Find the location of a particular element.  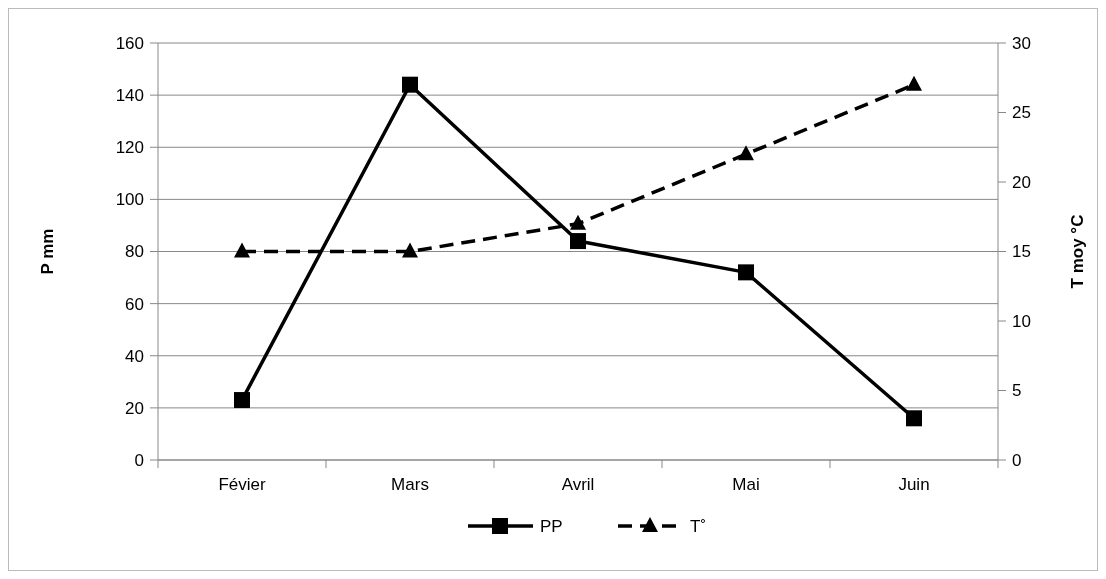

y2-tick-label: 30 is located at coordinates (1021, 43).